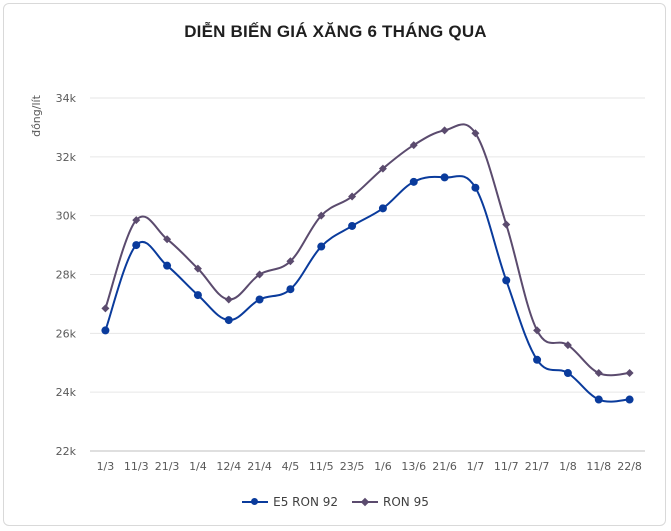  I want to click on y-tick-label: 26k, so click(66, 333).